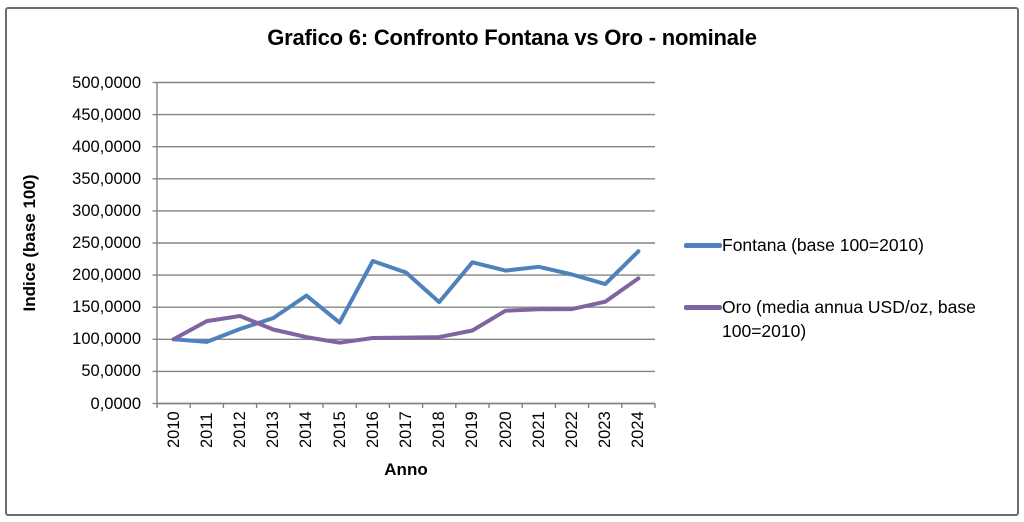 The height and width of the screenshot is (522, 1024). I want to click on x-tick-label: 2024, so click(638, 429).